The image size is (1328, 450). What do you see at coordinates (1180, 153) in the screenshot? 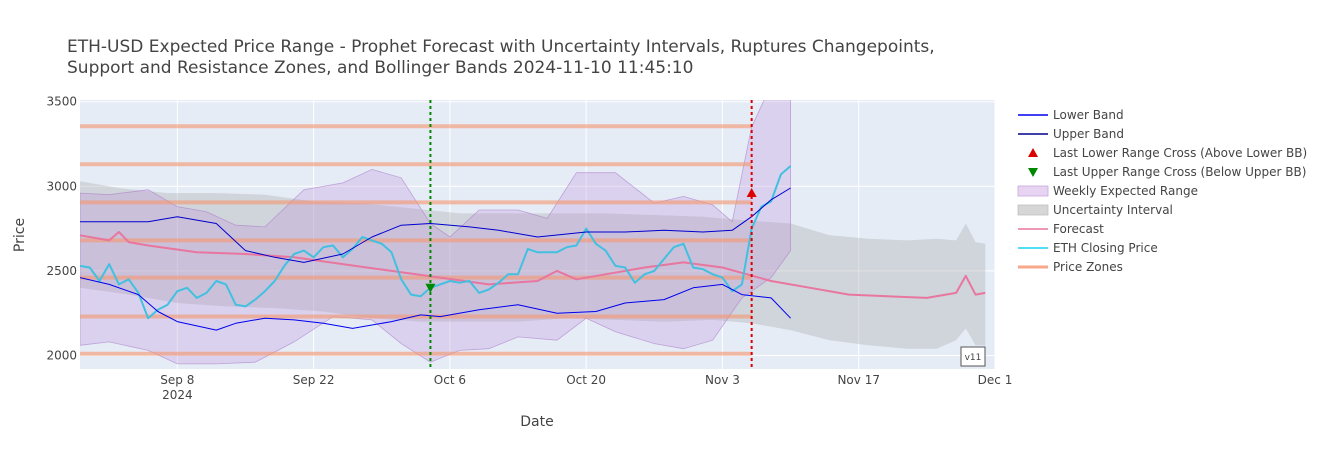
I see `legend-label: Last Lower Range Cross (Above Lower BB)` at bounding box center [1180, 153].